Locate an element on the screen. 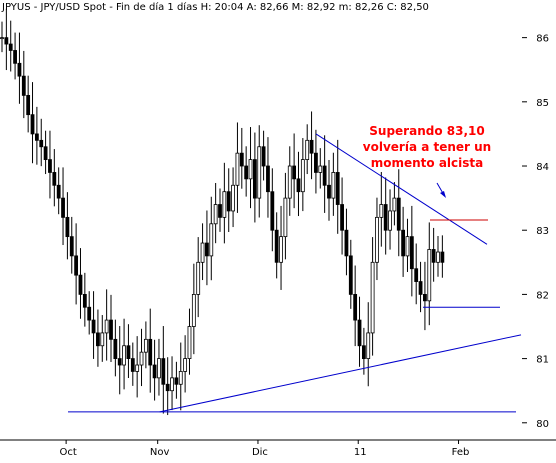  y-tick-label: 83 is located at coordinates (542, 231).